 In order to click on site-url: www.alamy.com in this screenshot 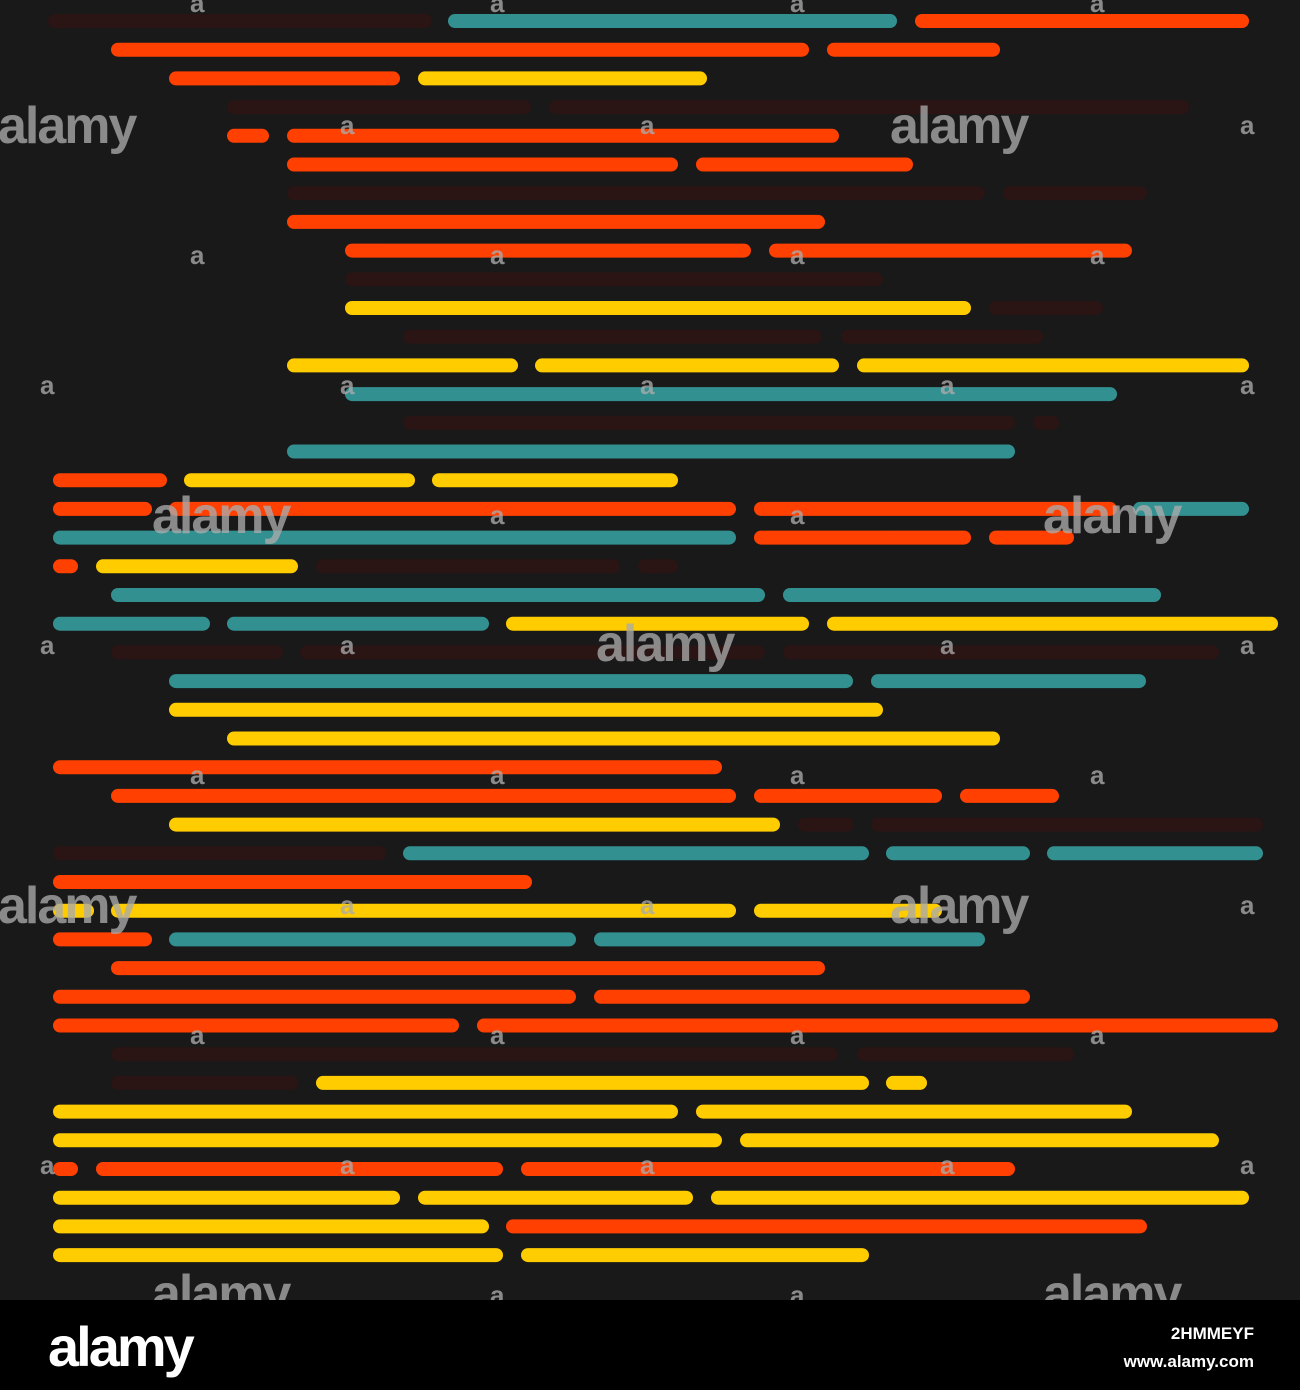, I will do `click(1188, 1361)`.